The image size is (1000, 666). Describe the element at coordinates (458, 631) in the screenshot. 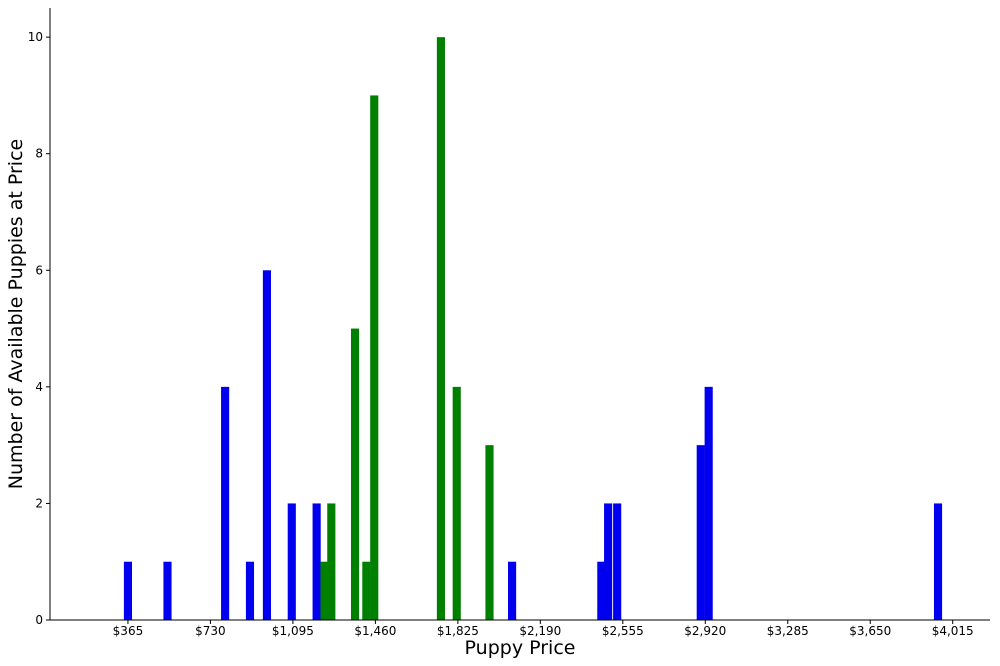

I see `x-tick-label: $1,825` at that location.